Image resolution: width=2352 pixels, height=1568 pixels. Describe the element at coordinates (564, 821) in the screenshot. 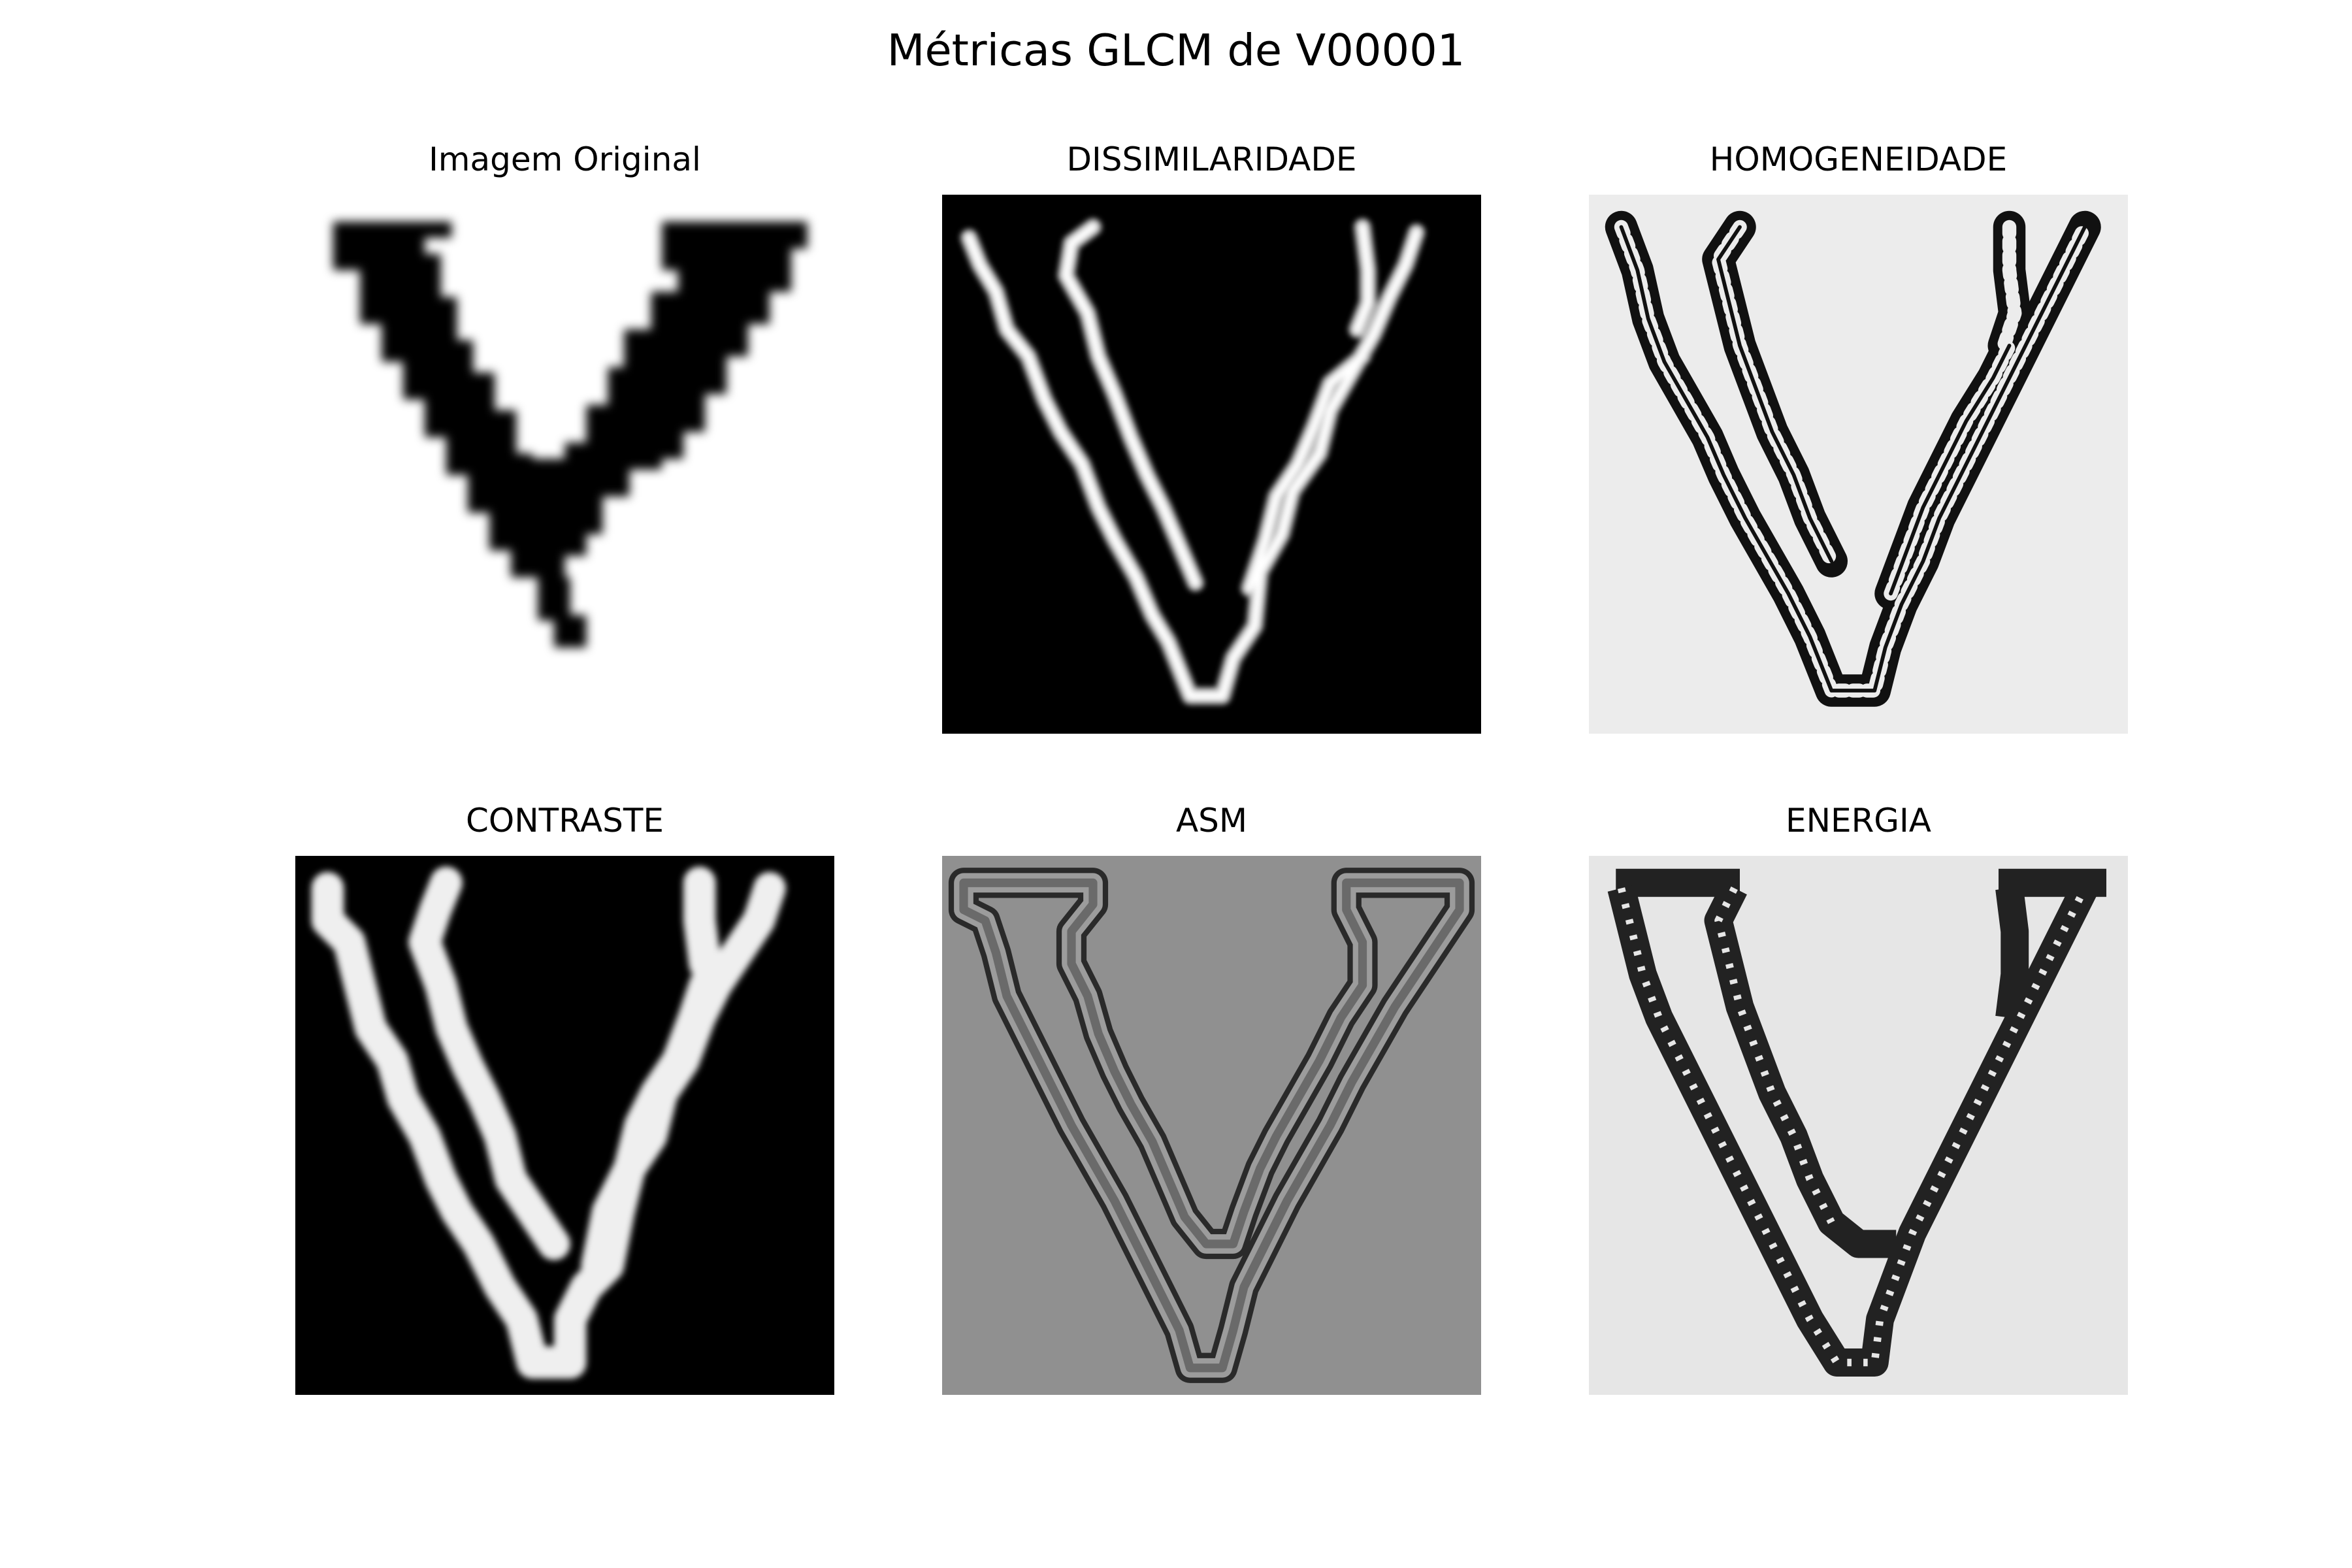

I see `panel-title-contraste: CONTRASTE` at that location.